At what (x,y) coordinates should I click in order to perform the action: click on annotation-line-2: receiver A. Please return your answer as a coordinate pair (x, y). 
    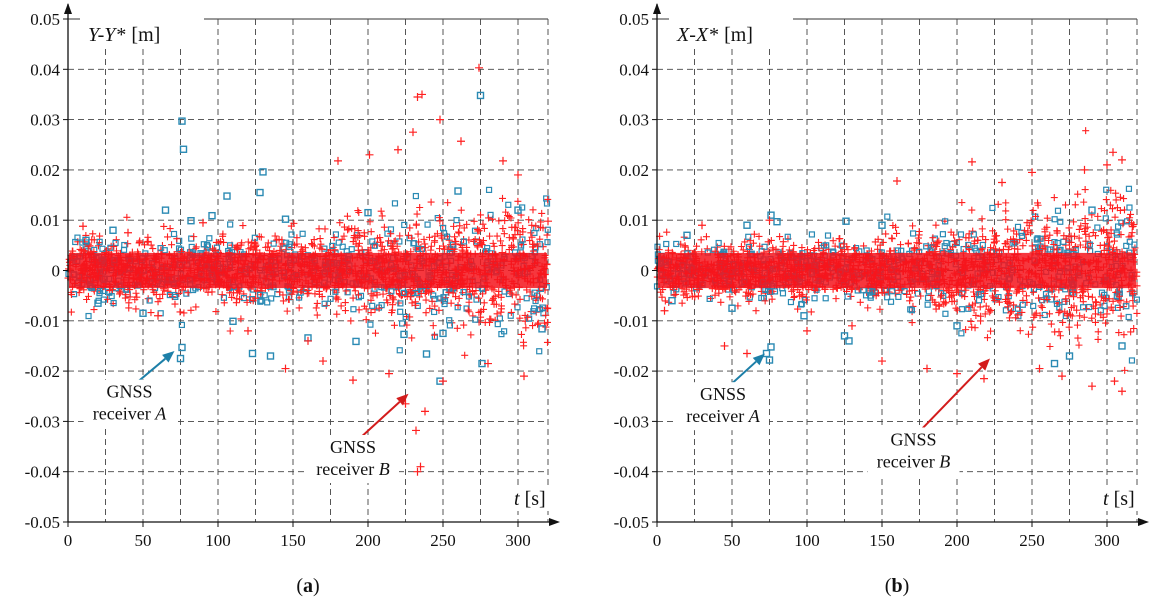
    Looking at the image, I should click on (723, 416).